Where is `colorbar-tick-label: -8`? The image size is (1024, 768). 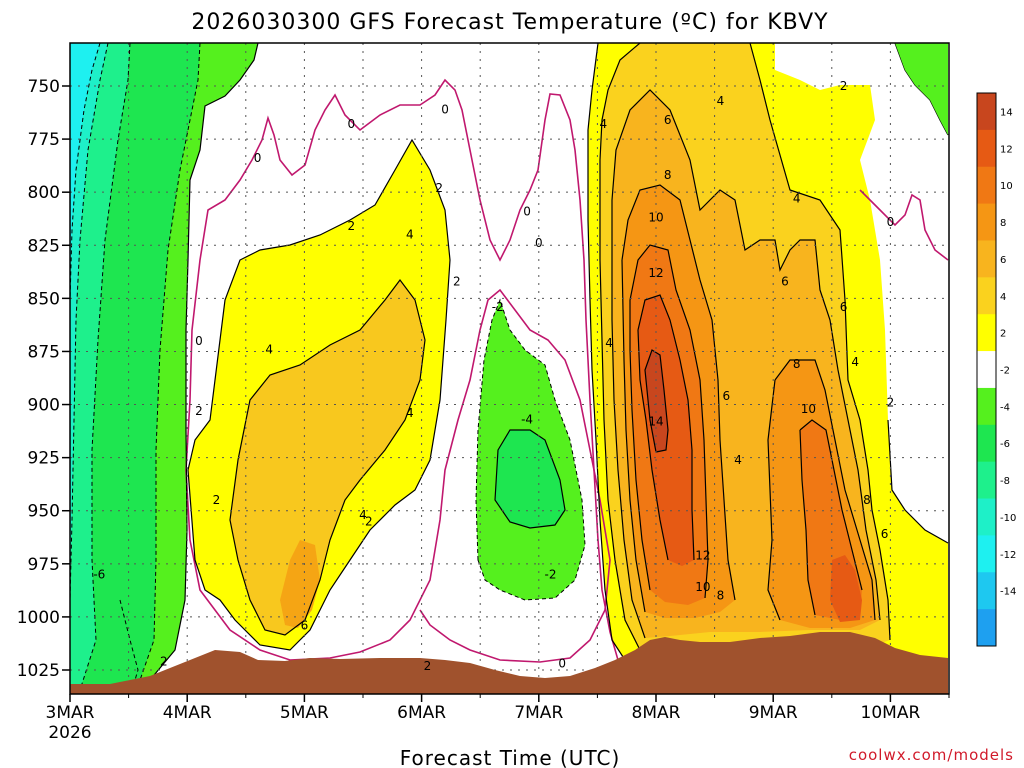 colorbar-tick-label: -8 is located at coordinates (1005, 481).